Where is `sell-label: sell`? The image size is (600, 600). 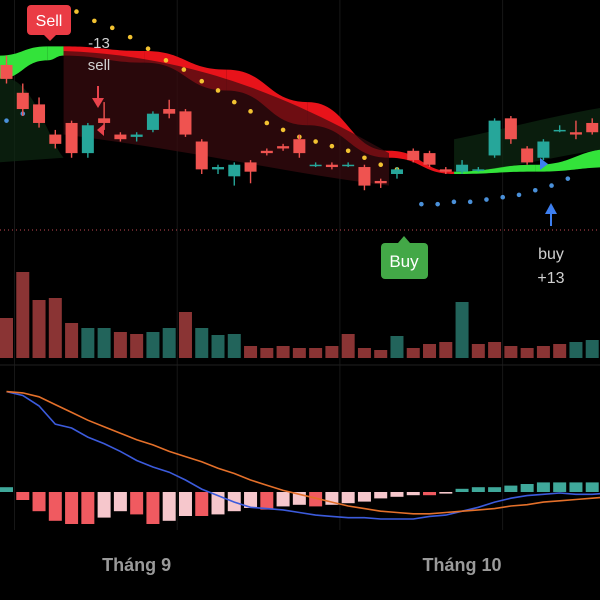
sell-label: sell is located at coordinates (99, 65).